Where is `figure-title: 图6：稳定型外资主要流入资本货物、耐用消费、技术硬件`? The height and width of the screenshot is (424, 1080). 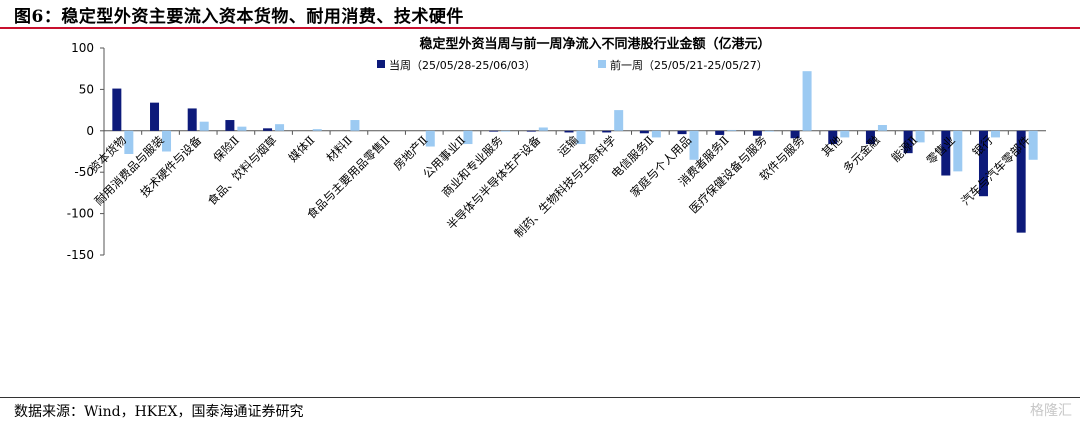
figure-title: 图6：稳定型外资主要流入资本货物、耐用消费、技术硬件 is located at coordinates (239, 17).